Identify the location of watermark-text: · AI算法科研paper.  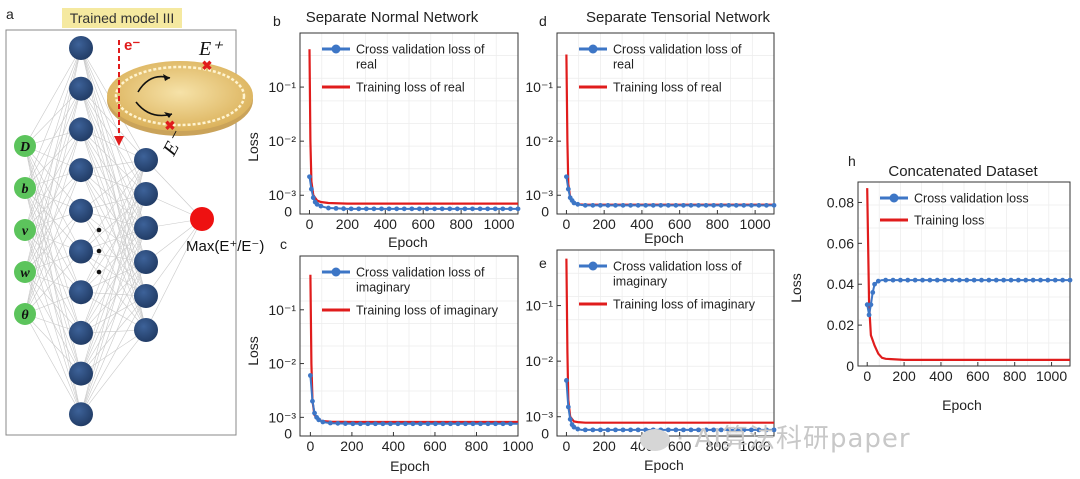
(793, 439).